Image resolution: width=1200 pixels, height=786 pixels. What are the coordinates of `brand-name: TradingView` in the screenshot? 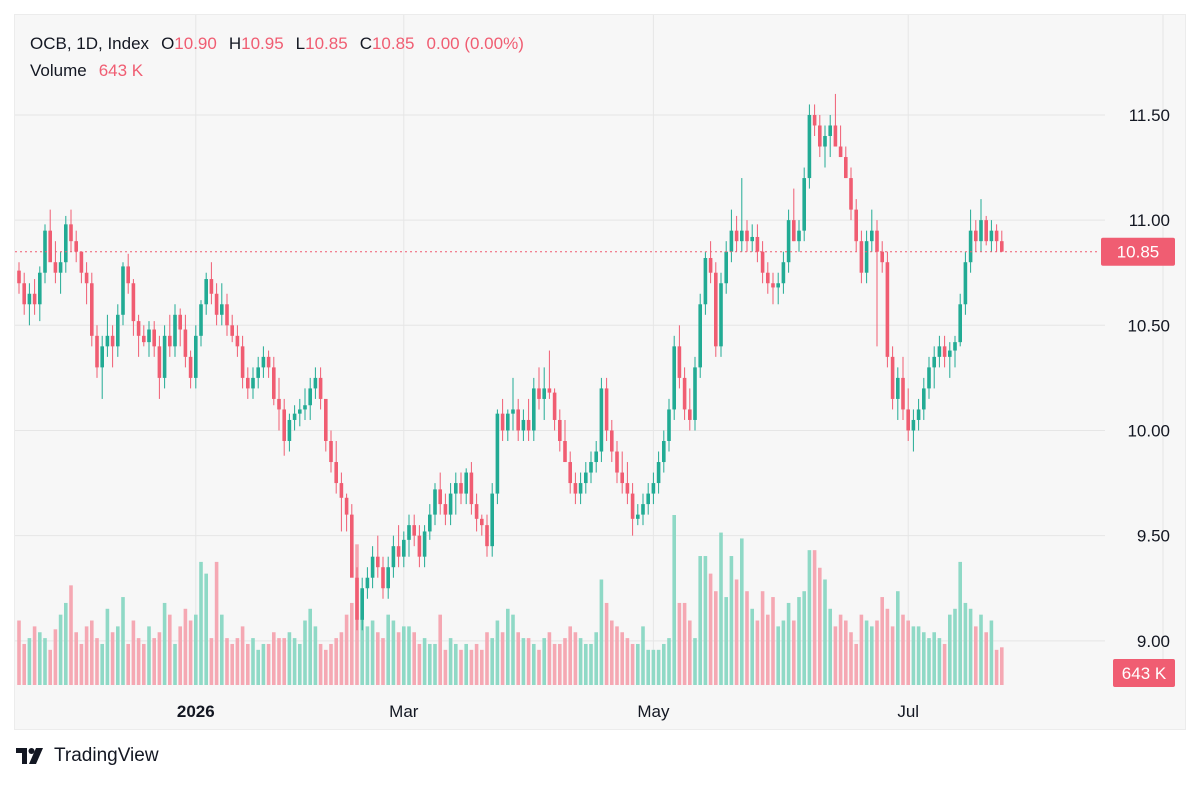 It's located at (106, 755).